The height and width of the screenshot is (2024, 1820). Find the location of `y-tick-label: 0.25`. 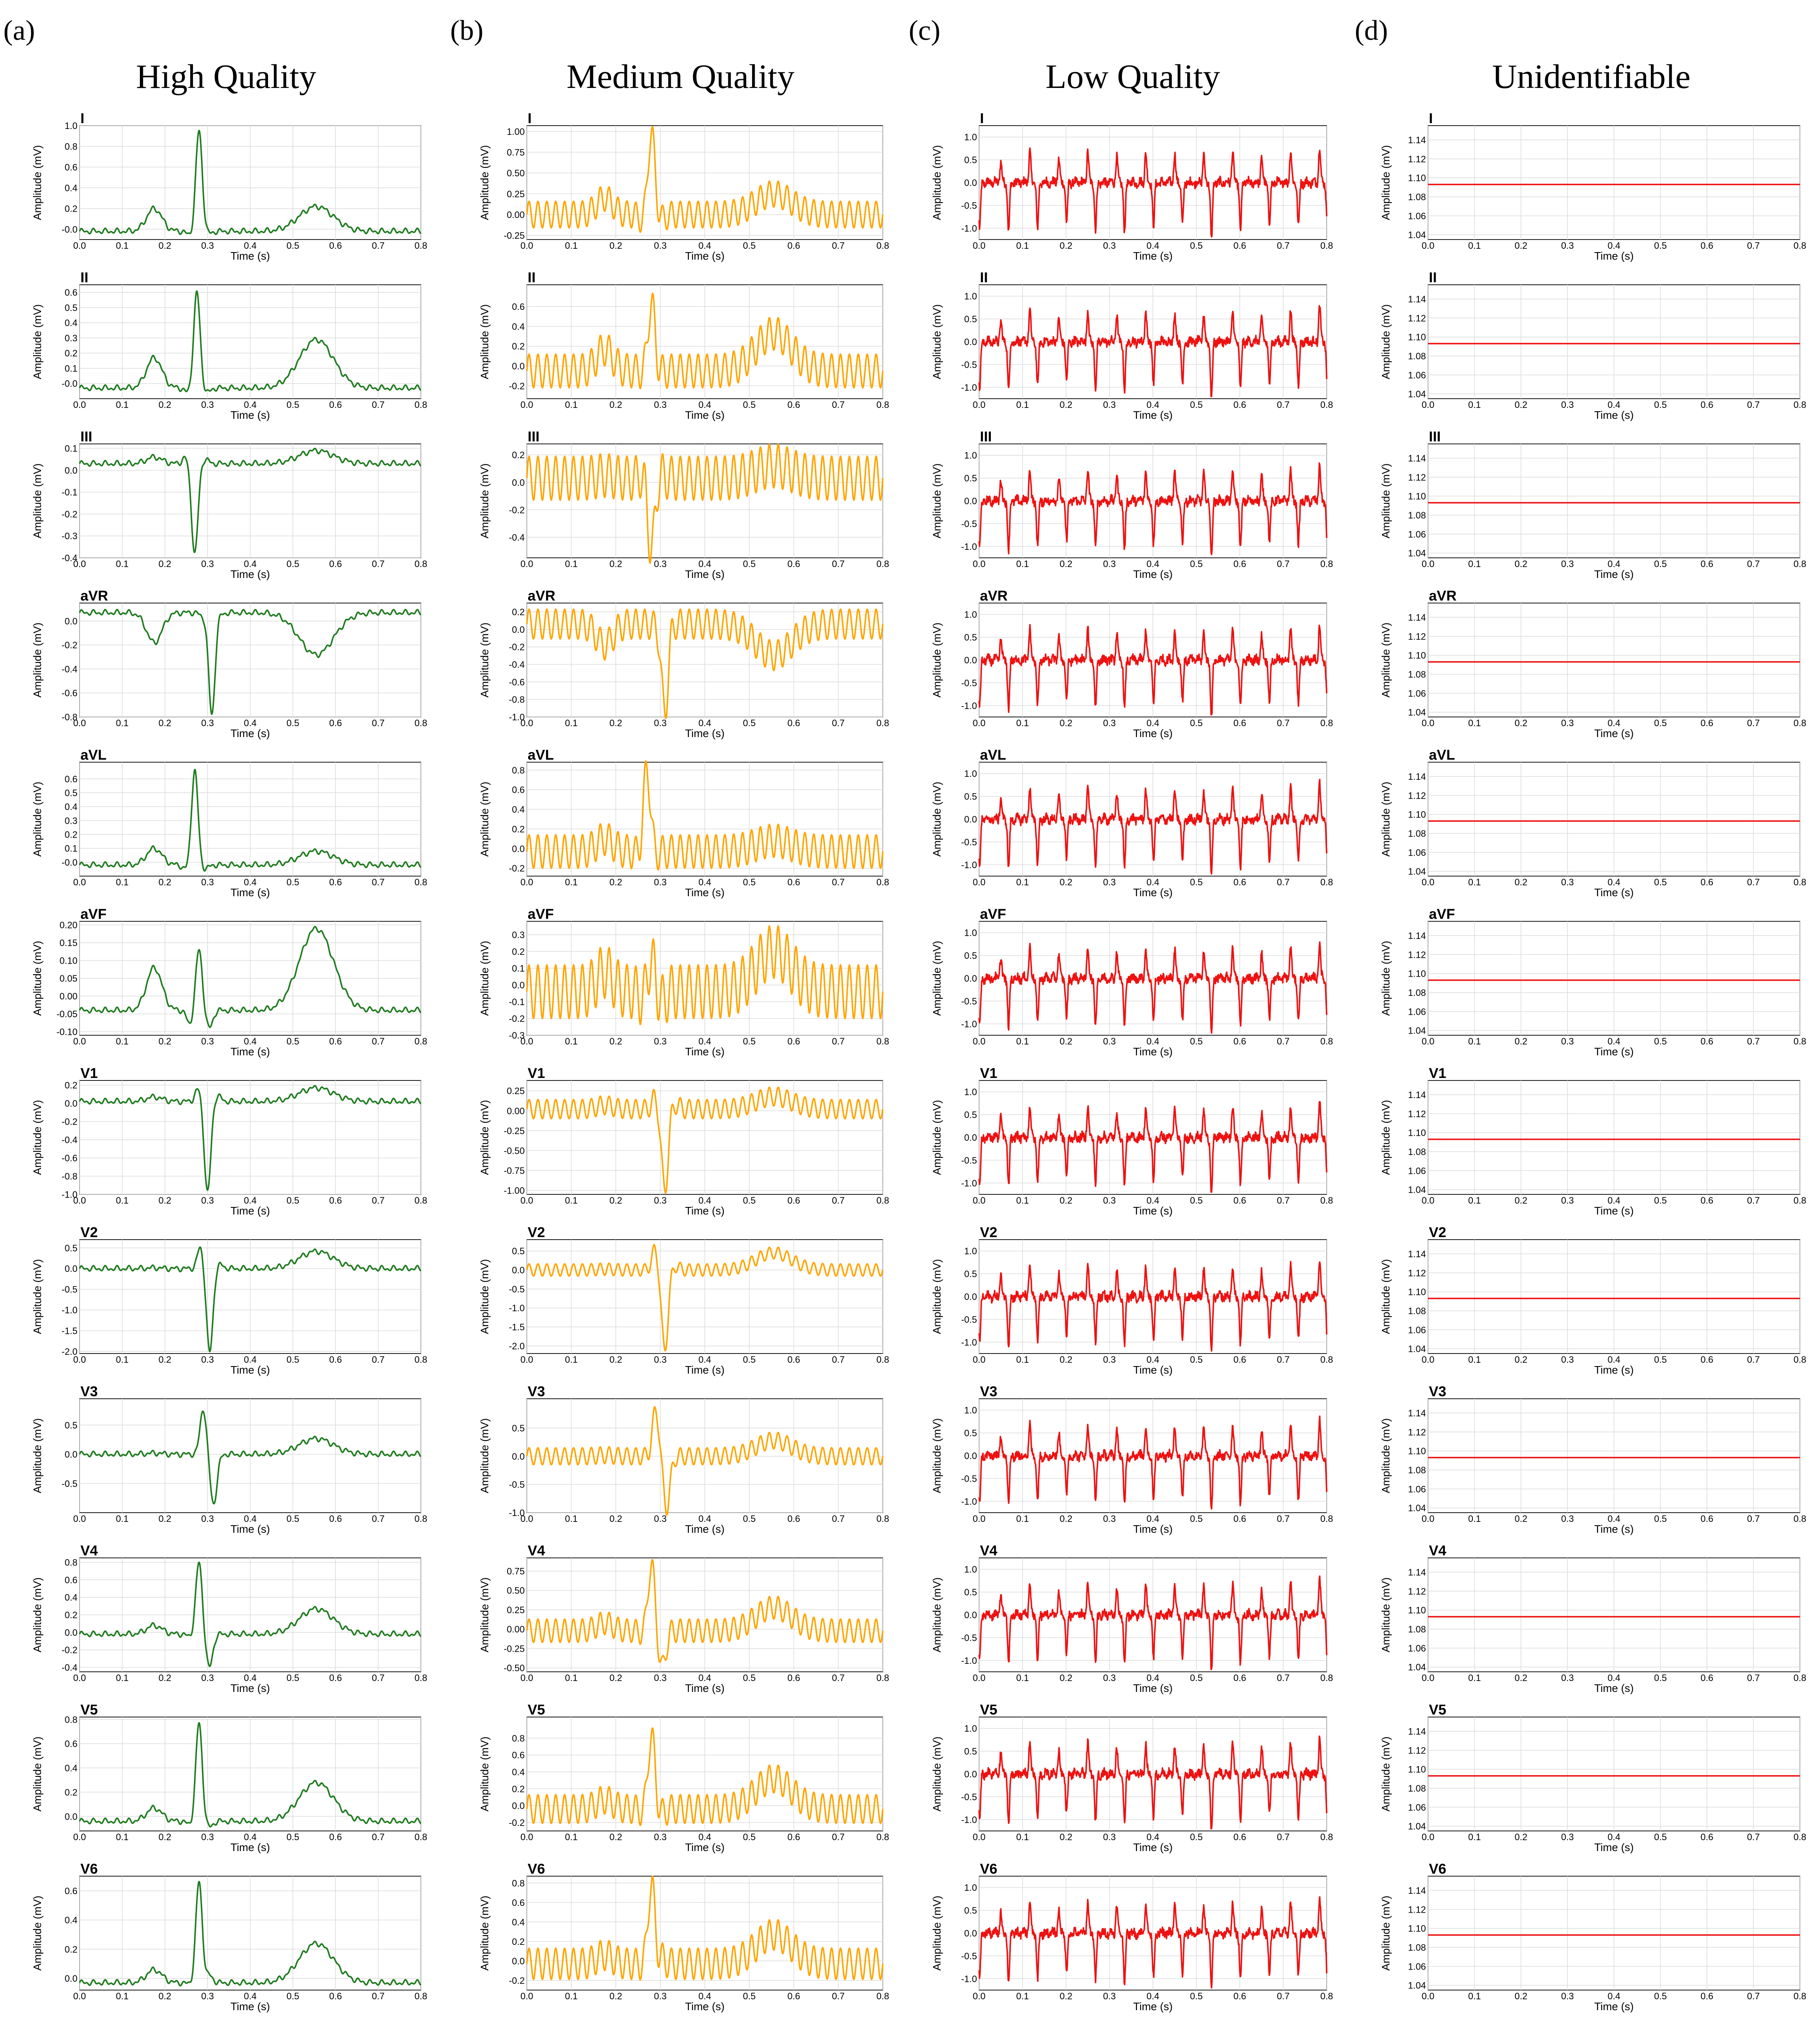

y-tick-label: 0.25 is located at coordinates (516, 1091).